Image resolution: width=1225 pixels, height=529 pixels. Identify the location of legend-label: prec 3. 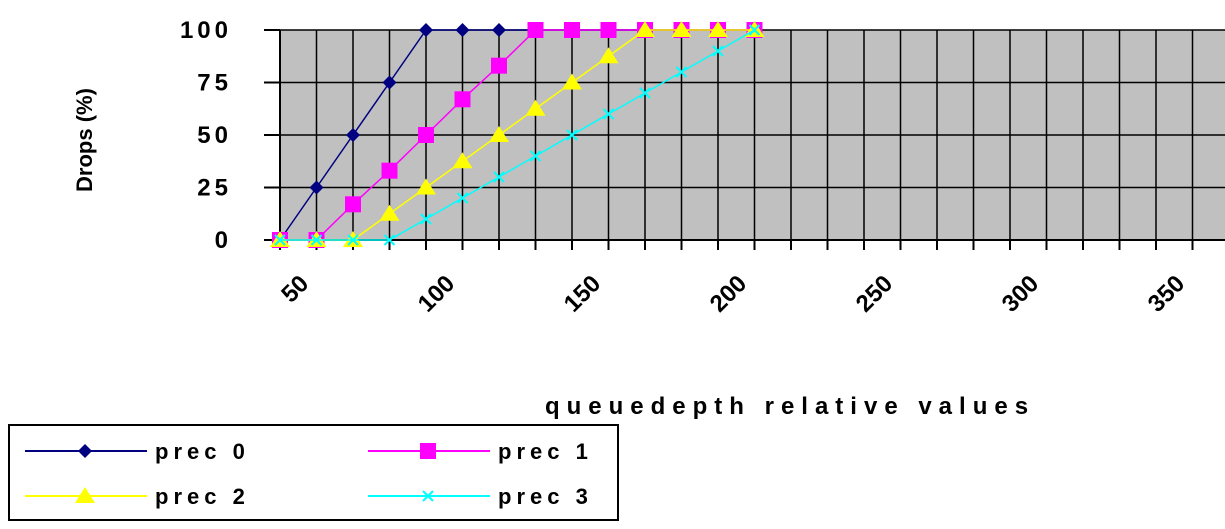
(545, 496).